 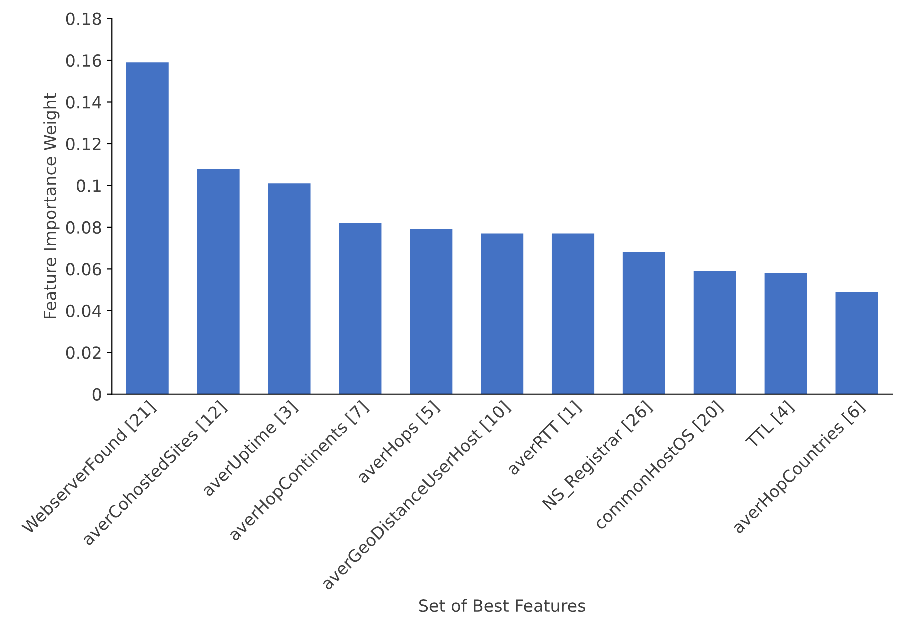 What do you see at coordinates (84, 227) in the screenshot?
I see `y-tick-label: 0.08` at bounding box center [84, 227].